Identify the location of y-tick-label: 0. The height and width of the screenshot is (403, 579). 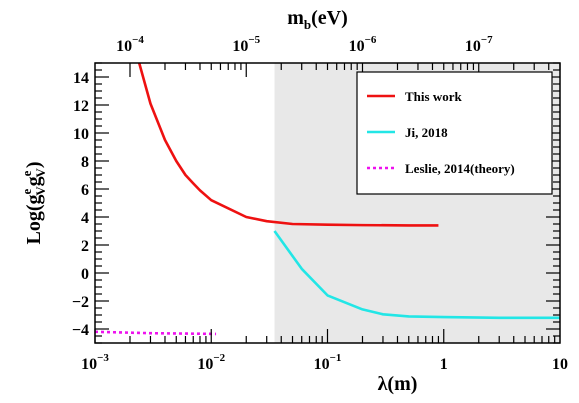
(85, 274).